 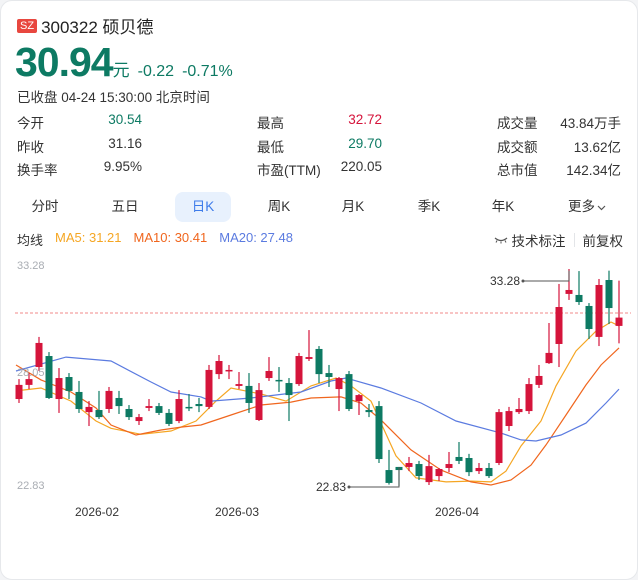 I want to click on tab-label: 分时, so click(x=45, y=206).